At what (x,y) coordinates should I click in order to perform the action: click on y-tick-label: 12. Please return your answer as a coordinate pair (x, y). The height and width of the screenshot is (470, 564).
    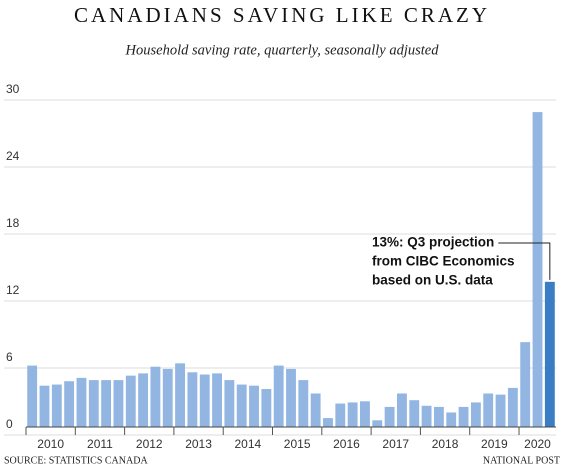
    Looking at the image, I should click on (13, 290).